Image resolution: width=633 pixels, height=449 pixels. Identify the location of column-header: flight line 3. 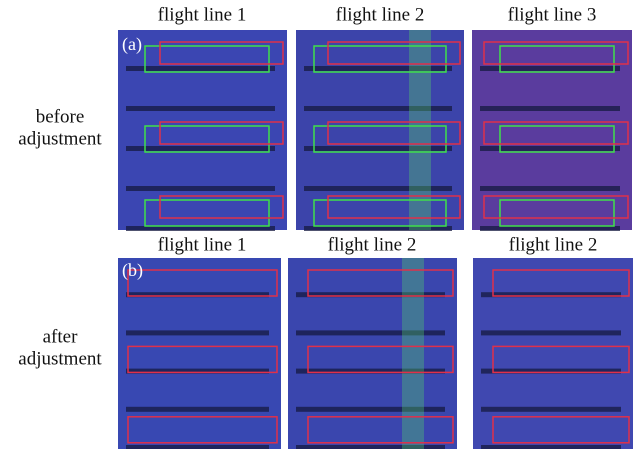
(552, 14).